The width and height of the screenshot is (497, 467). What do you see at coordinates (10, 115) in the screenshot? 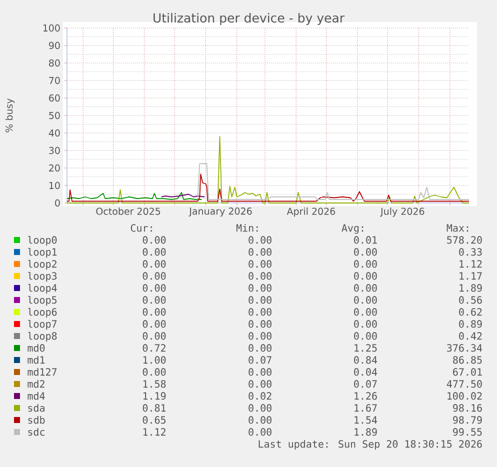
I see `y-axis-title: % busy` at bounding box center [10, 115].